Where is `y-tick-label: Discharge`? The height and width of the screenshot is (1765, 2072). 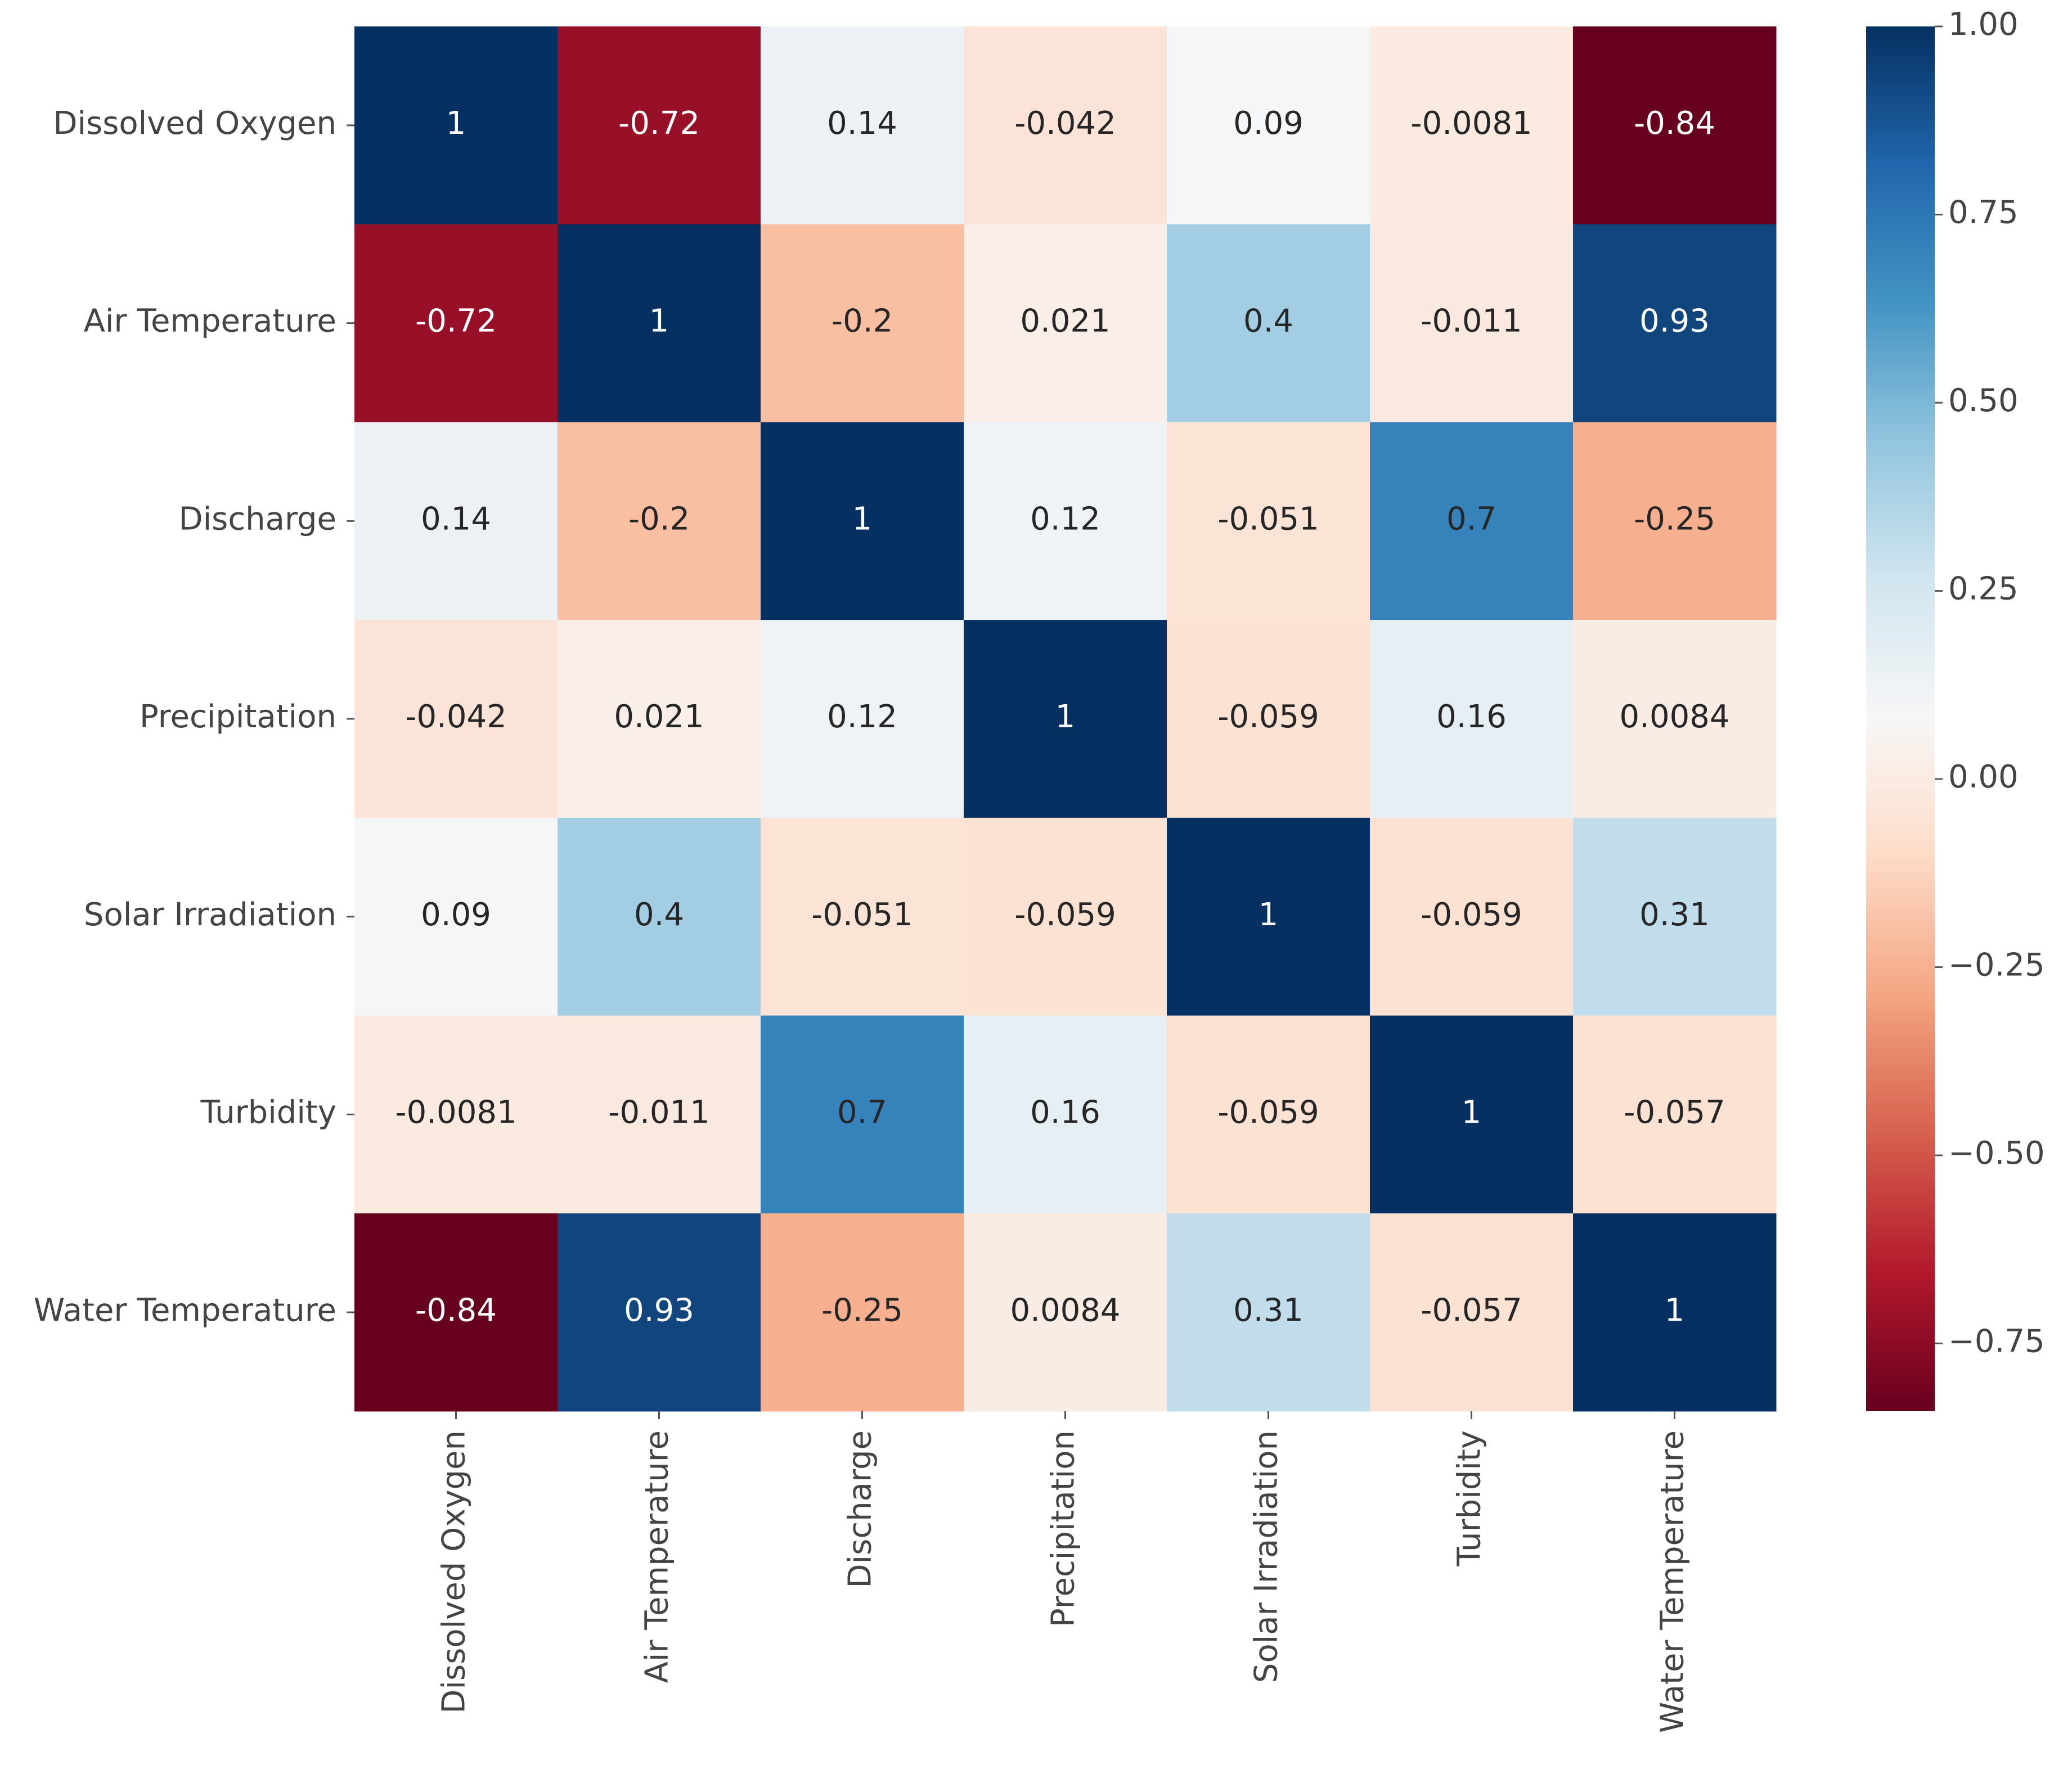
y-tick-label: Discharge is located at coordinates (258, 519).